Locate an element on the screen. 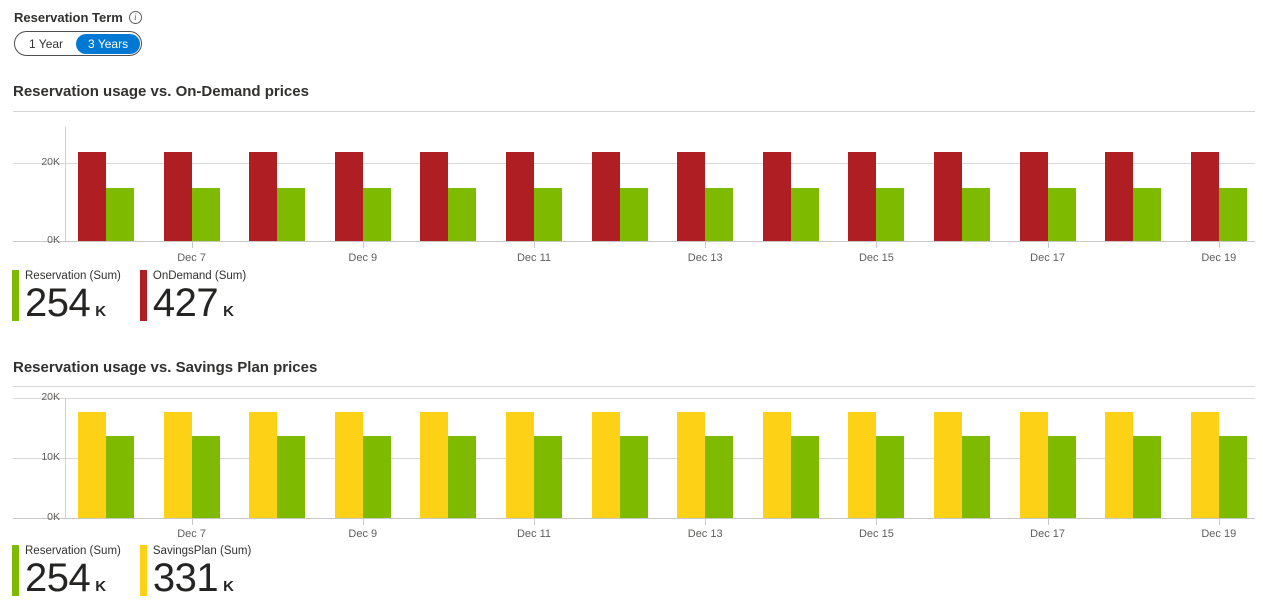  legend-color-bar is located at coordinates (143, 295).